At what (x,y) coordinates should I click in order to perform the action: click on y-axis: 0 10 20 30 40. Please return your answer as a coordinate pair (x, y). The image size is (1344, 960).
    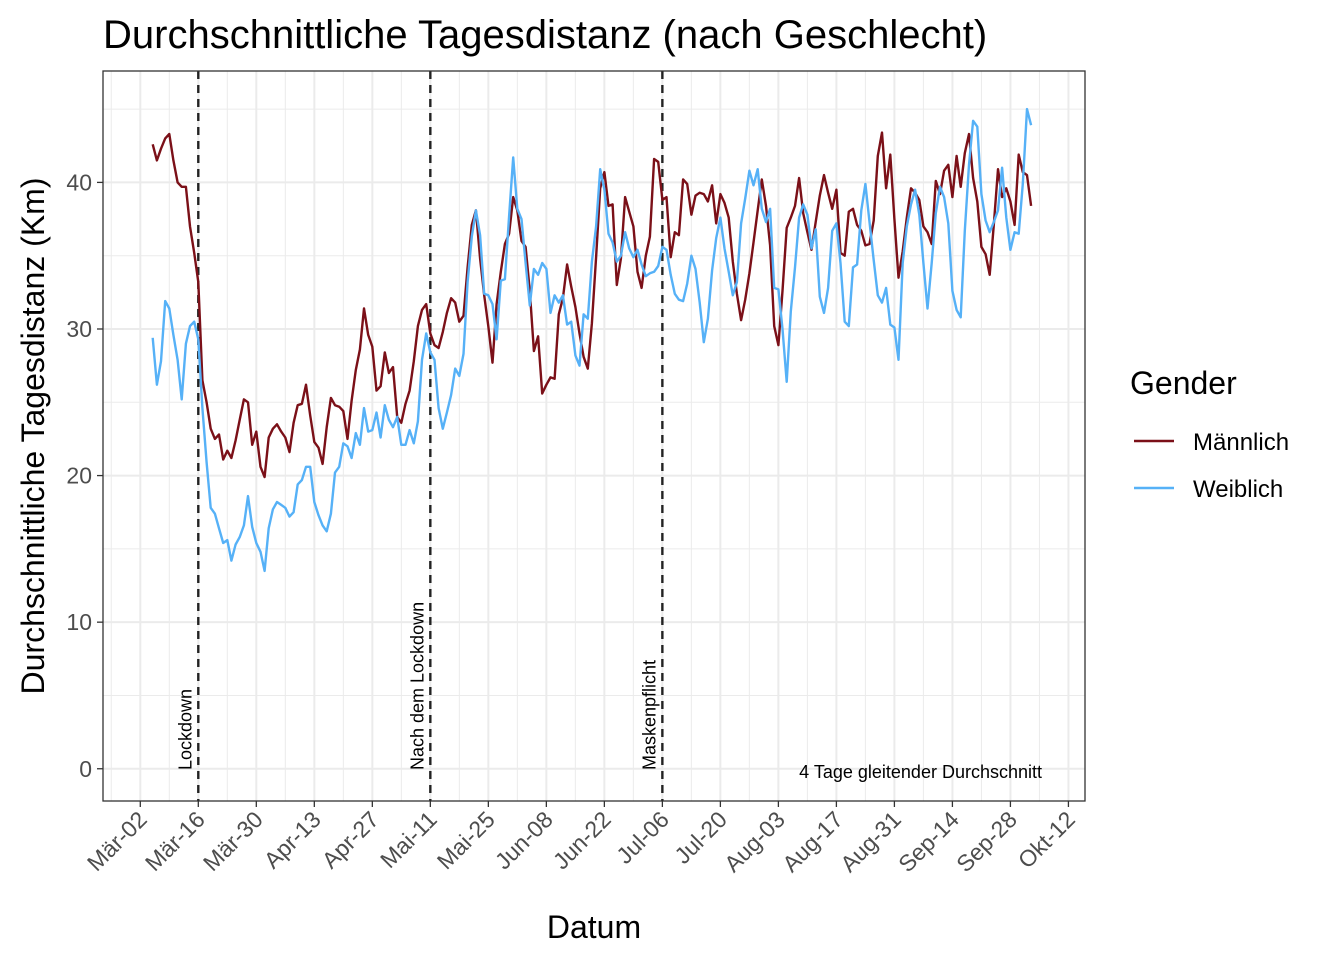
    Looking at the image, I should click on (84, 475).